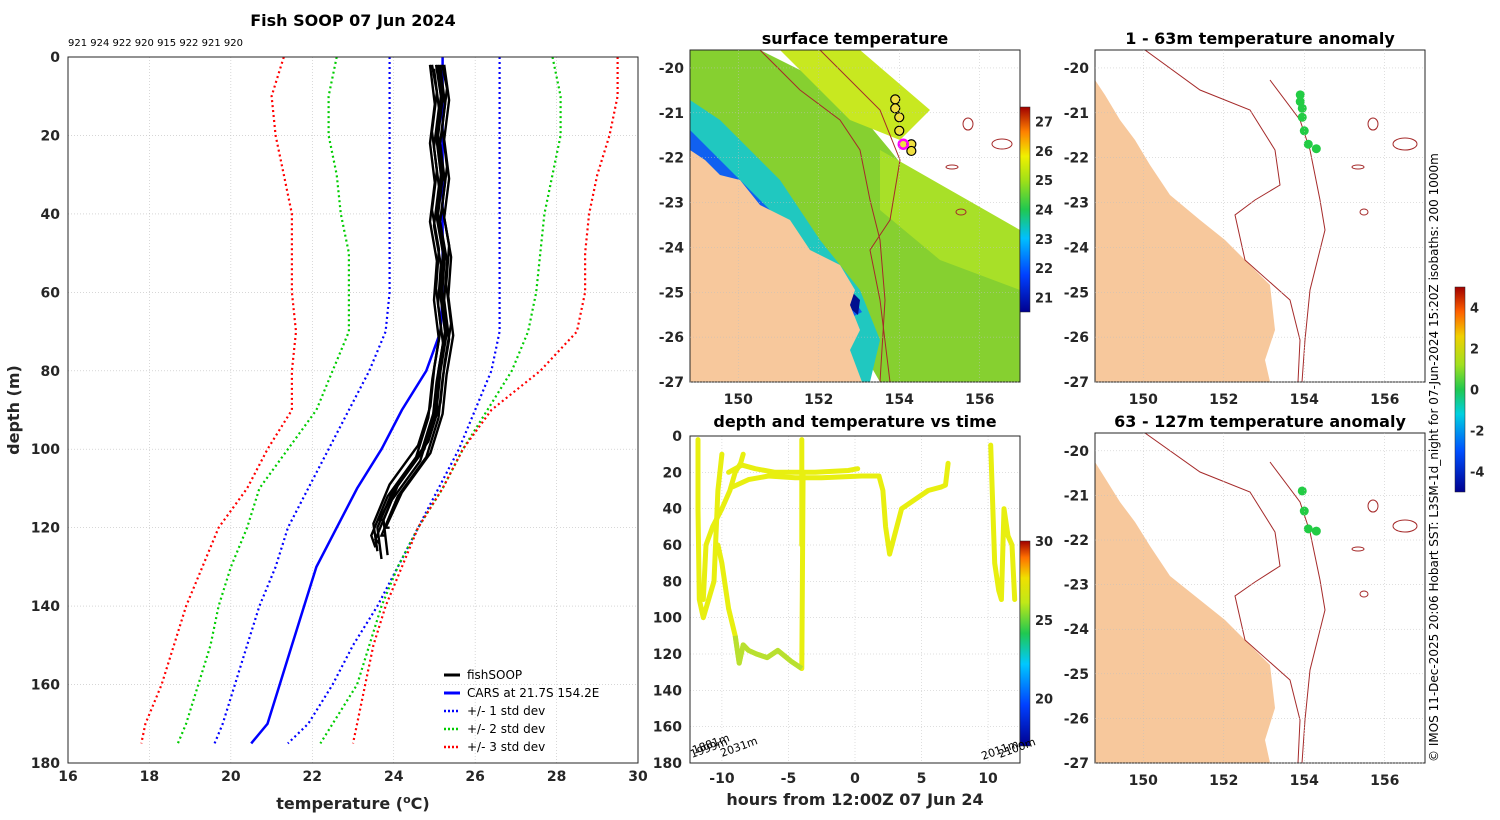  I want to click on sst-ytick--26: -26, so click(671, 338).